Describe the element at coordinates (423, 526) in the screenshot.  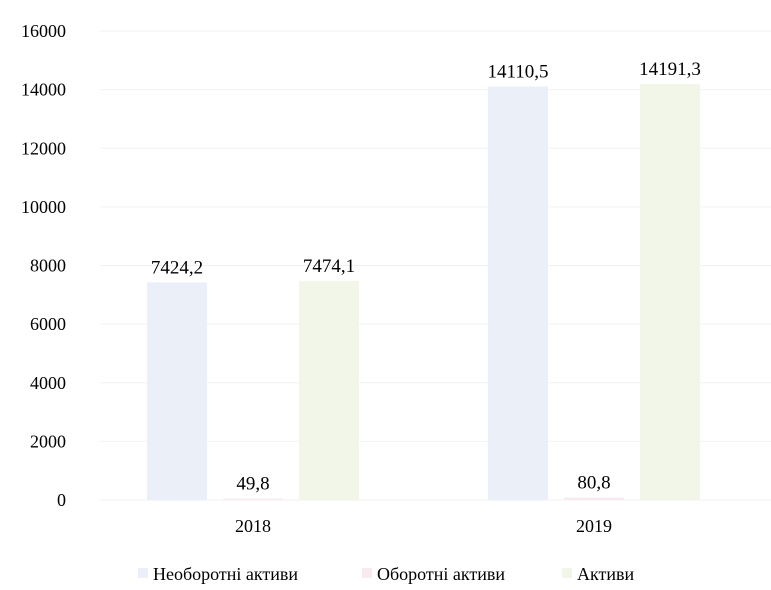
I see `x-axis: 2018 2019` at that location.